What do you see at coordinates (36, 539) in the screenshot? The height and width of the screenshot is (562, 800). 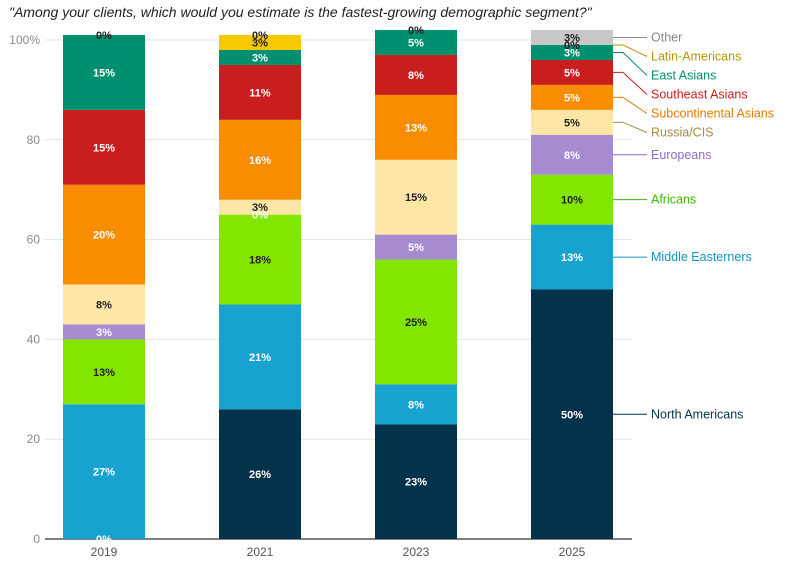 I see `y-tick-label: 0` at bounding box center [36, 539].